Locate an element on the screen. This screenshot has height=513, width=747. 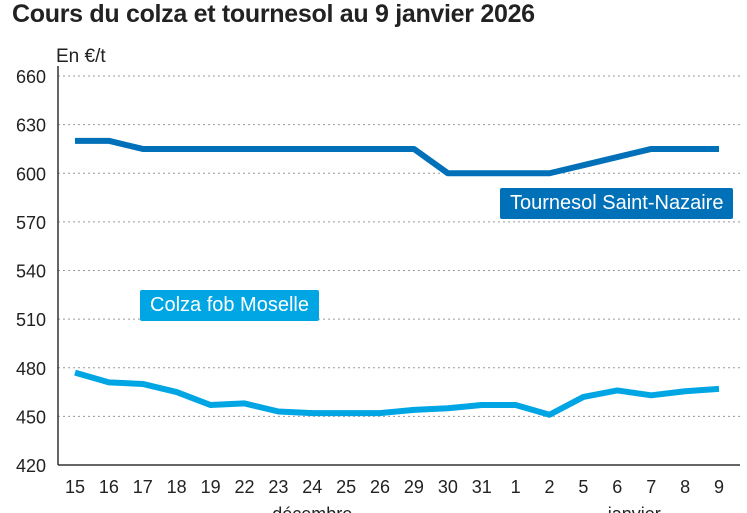
y-tick-label: 450 is located at coordinates (31, 417).